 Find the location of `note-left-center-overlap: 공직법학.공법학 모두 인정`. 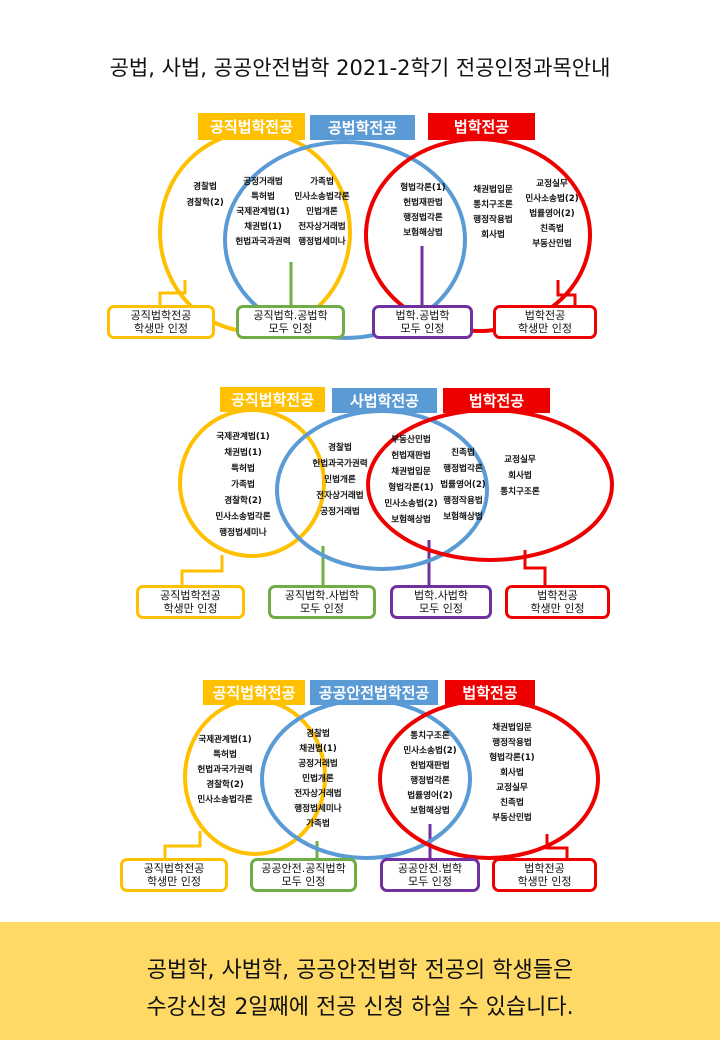

note-left-center-overlap: 공직법학.공법학 모두 인정 is located at coordinates (290, 322).